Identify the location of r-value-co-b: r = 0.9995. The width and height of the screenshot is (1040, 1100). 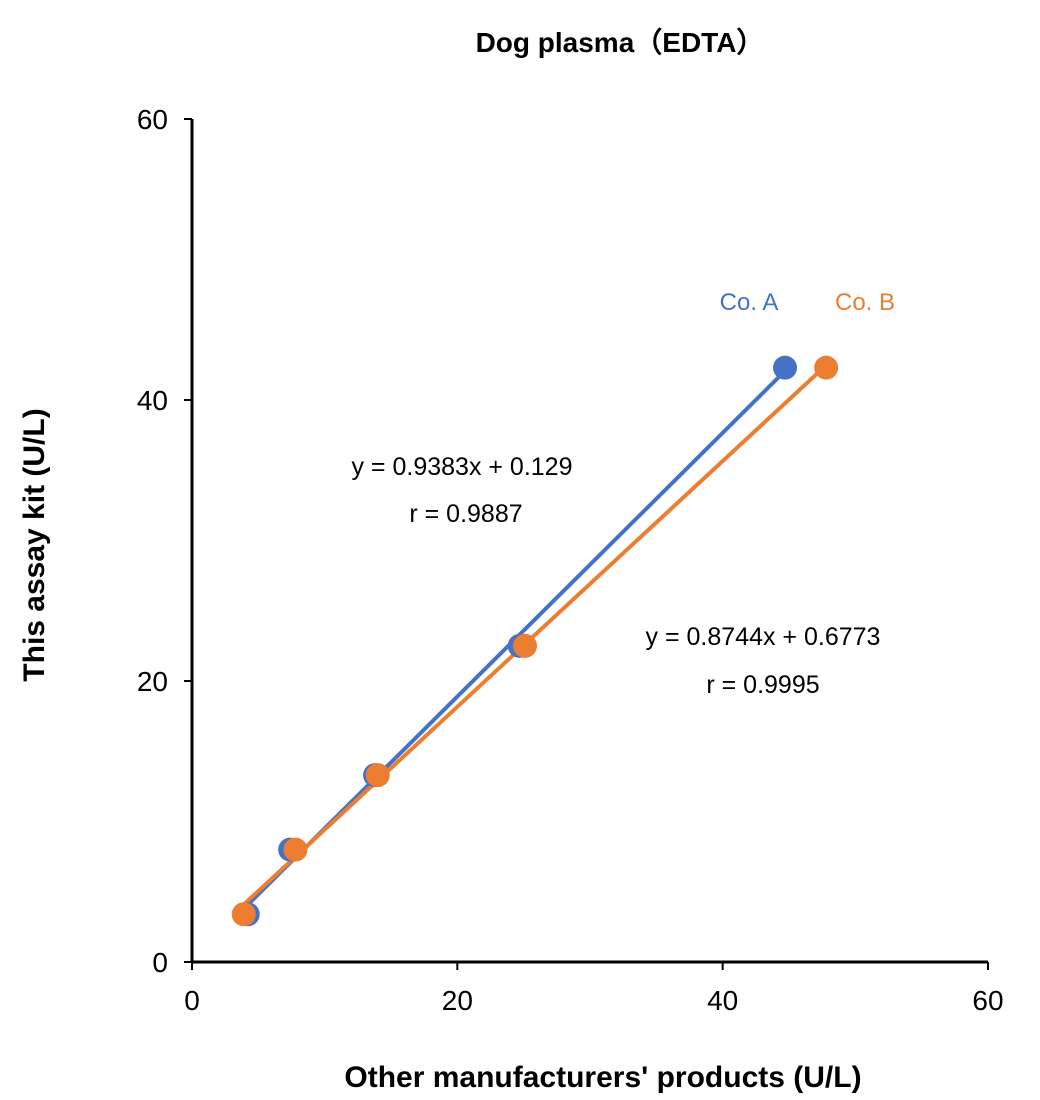
(762, 685).